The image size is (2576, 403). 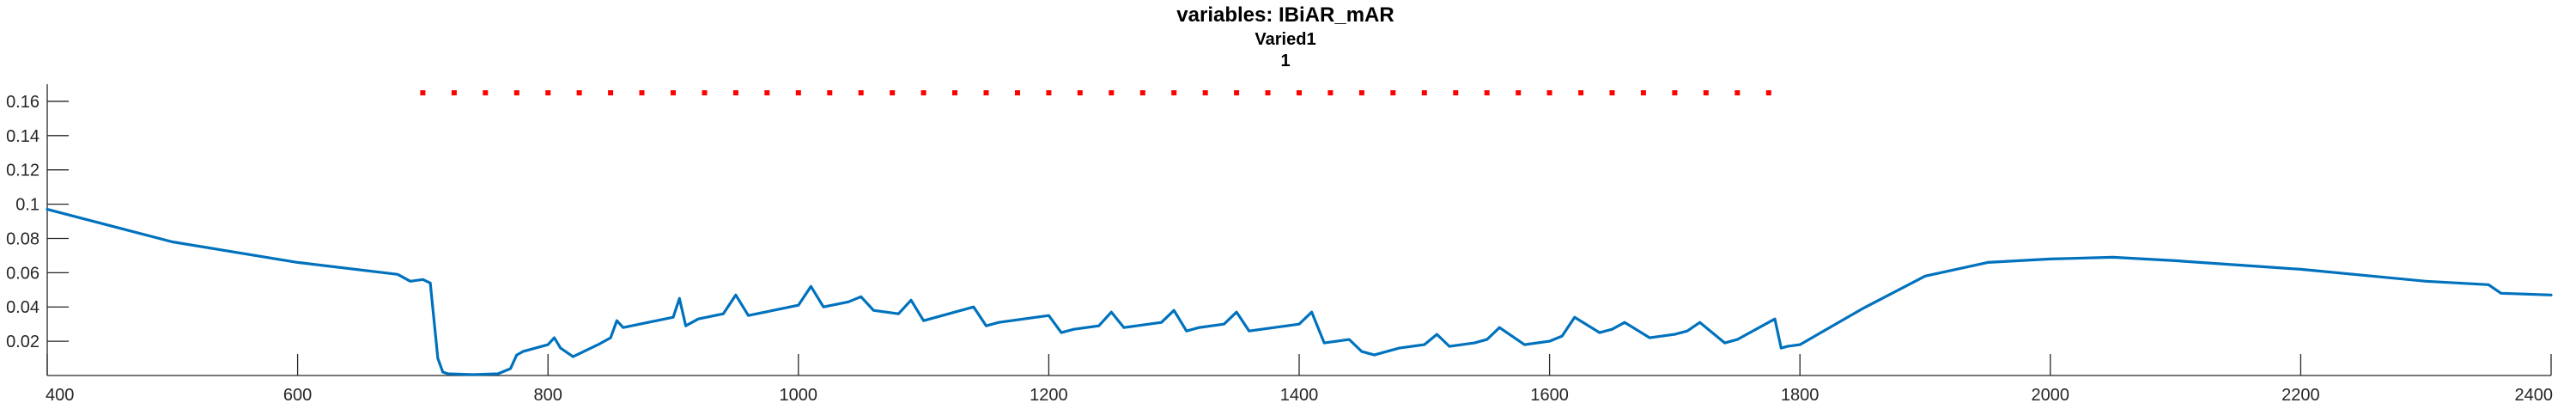 What do you see at coordinates (1800, 394) in the screenshot?
I see `x-tick-label: 1800` at bounding box center [1800, 394].